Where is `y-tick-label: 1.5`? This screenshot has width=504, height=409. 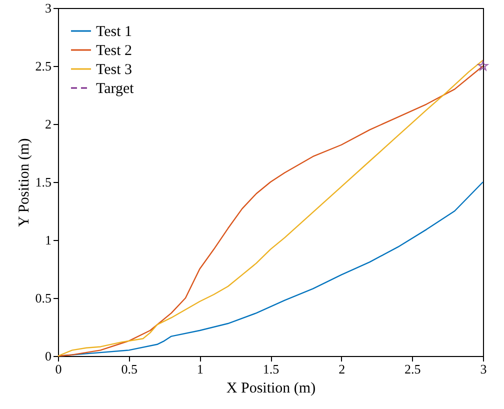
y-tick-label: 1.5 is located at coordinates (43, 182).